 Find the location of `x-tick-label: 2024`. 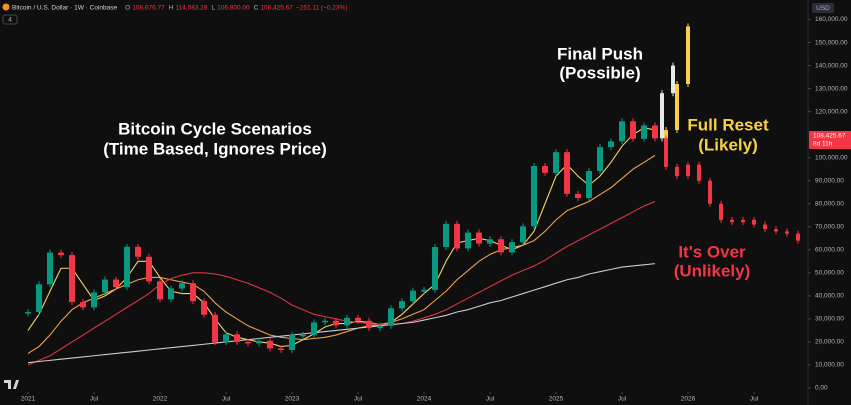

x-tick-label: 2024 is located at coordinates (424, 399).